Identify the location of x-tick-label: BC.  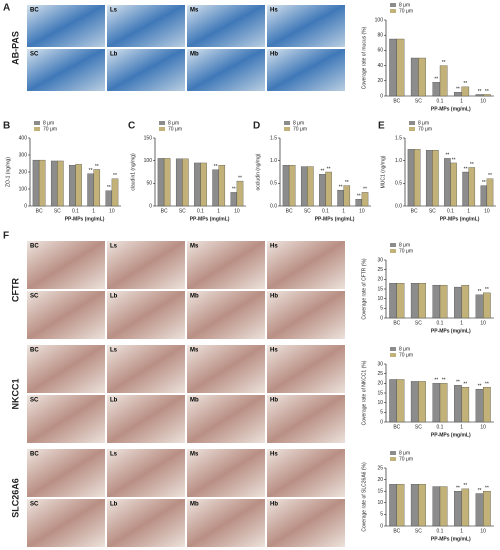
(414, 211).